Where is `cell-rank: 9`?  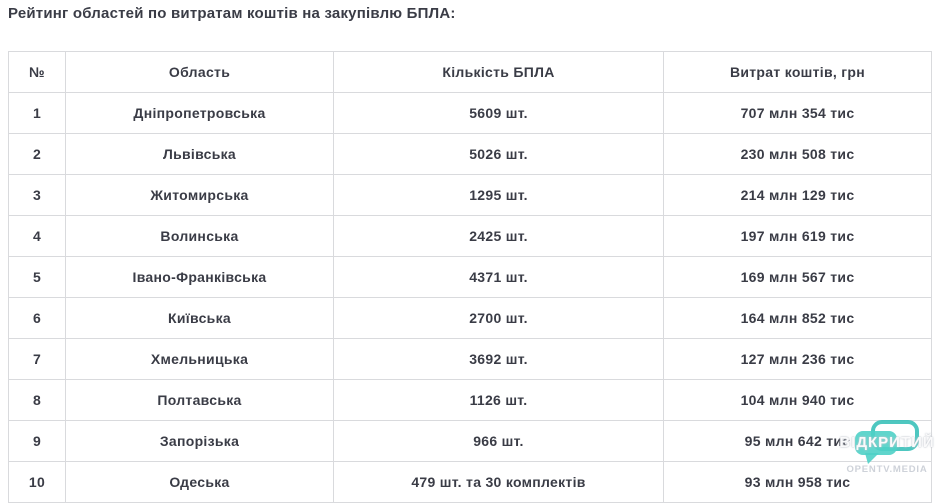 cell-rank: 9 is located at coordinates (37, 441).